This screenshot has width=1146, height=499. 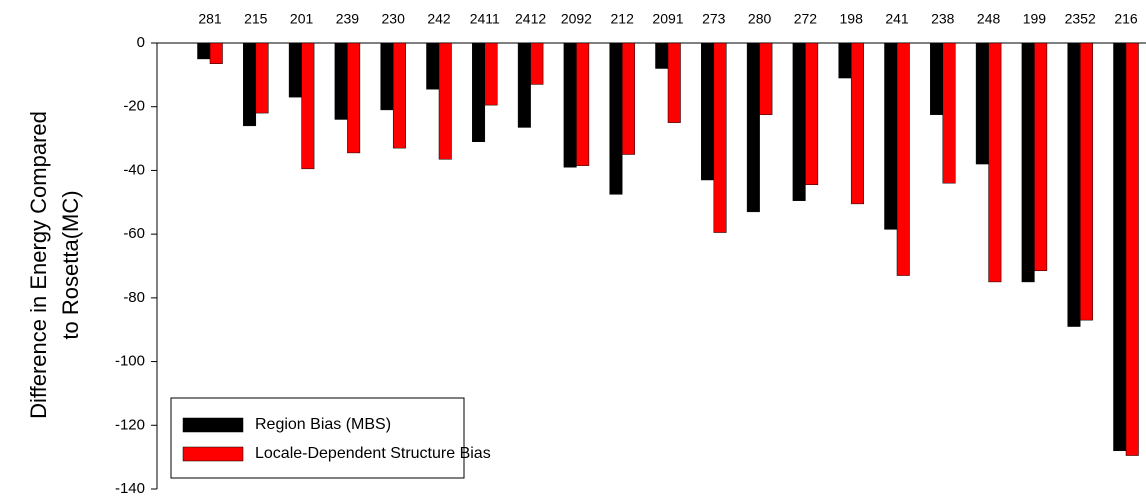 What do you see at coordinates (256, 19) in the screenshot?
I see `x-tick-label: 215` at bounding box center [256, 19].